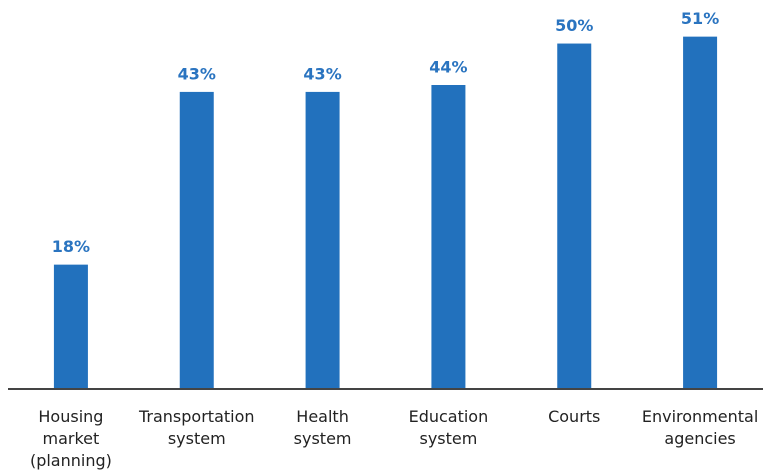 This screenshot has height=475, width=771. I want to click on x-tick-label: Transportation system, so click(196, 427).